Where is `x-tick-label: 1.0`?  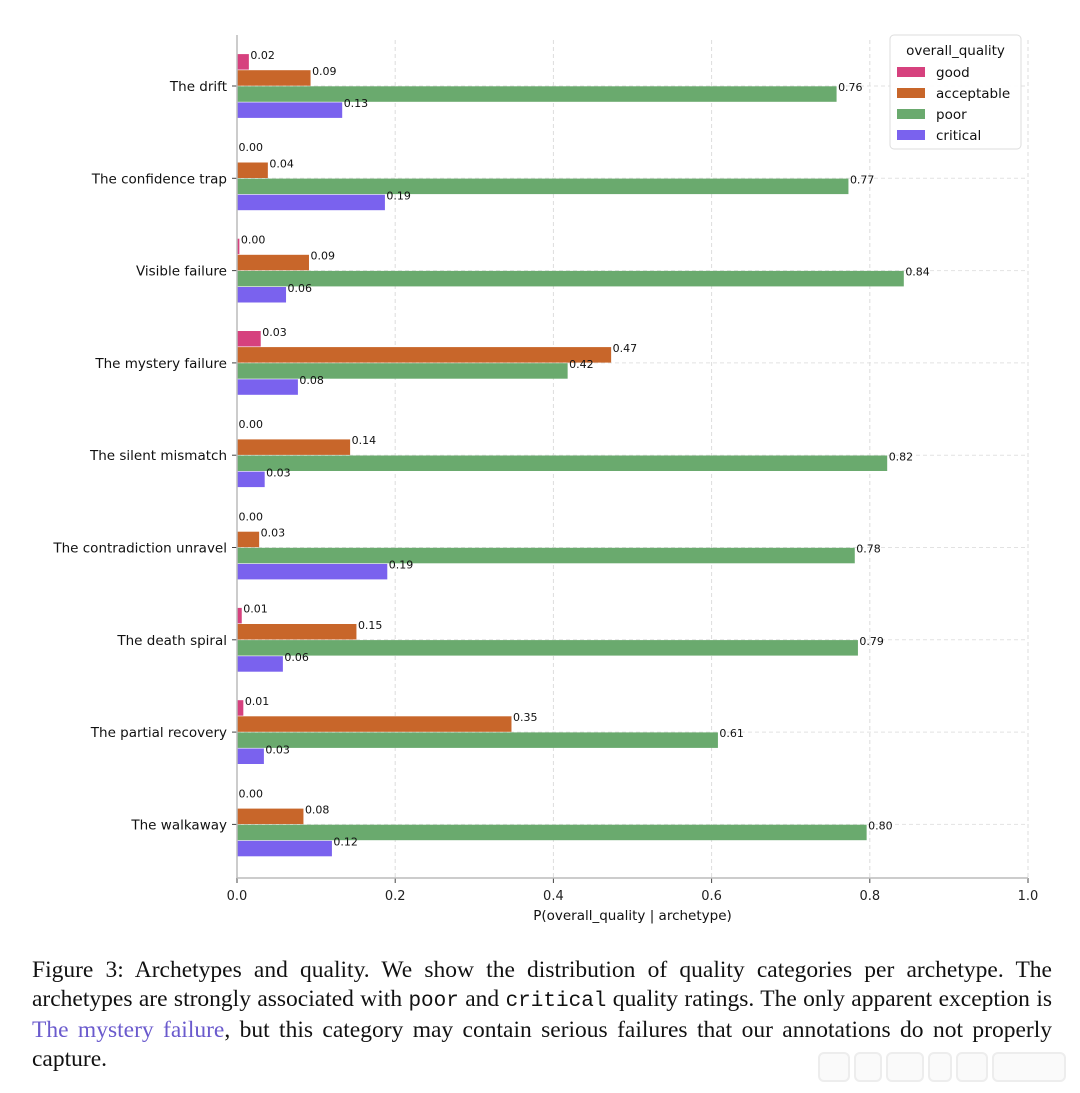 x-tick-label: 1.0 is located at coordinates (1028, 896).